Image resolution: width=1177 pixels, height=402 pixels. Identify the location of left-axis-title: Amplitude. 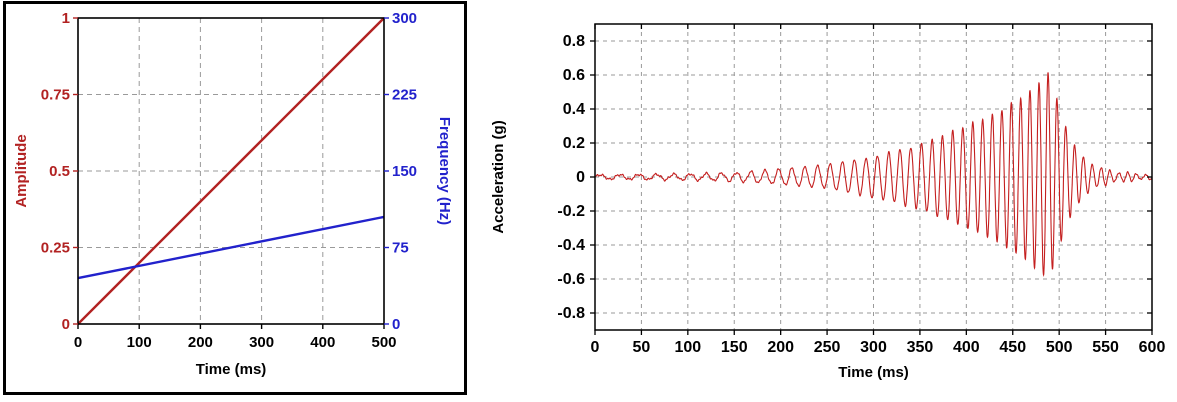
(21, 170).